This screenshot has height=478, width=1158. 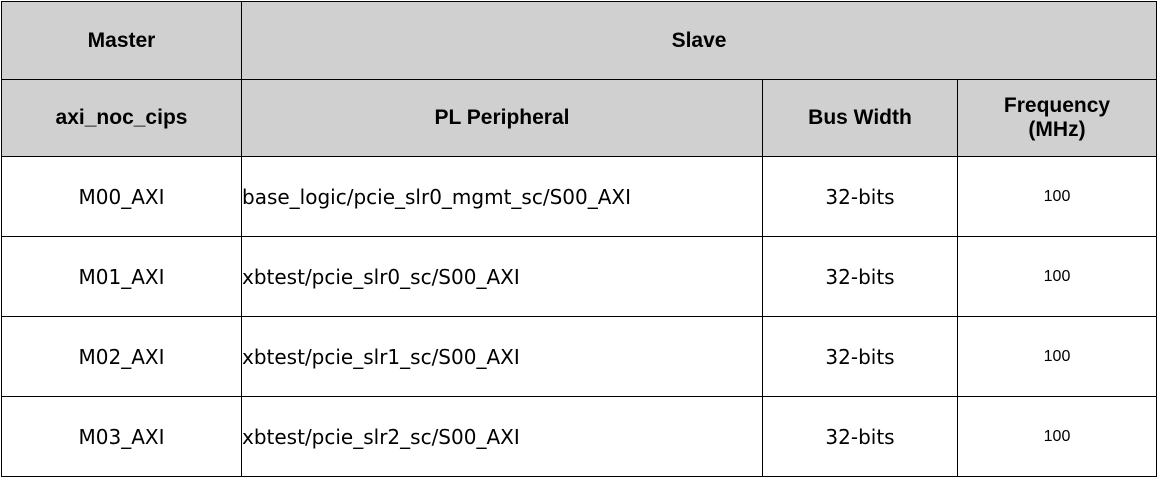 What do you see at coordinates (860, 118) in the screenshot?
I see `bus-width-header: Bus Width` at bounding box center [860, 118].